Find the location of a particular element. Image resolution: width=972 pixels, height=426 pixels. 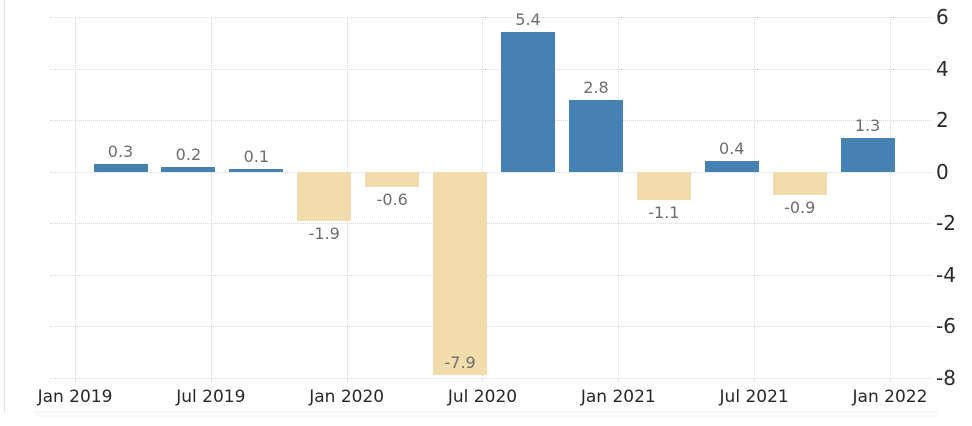

bar-value-label: -1.1 is located at coordinates (664, 213).